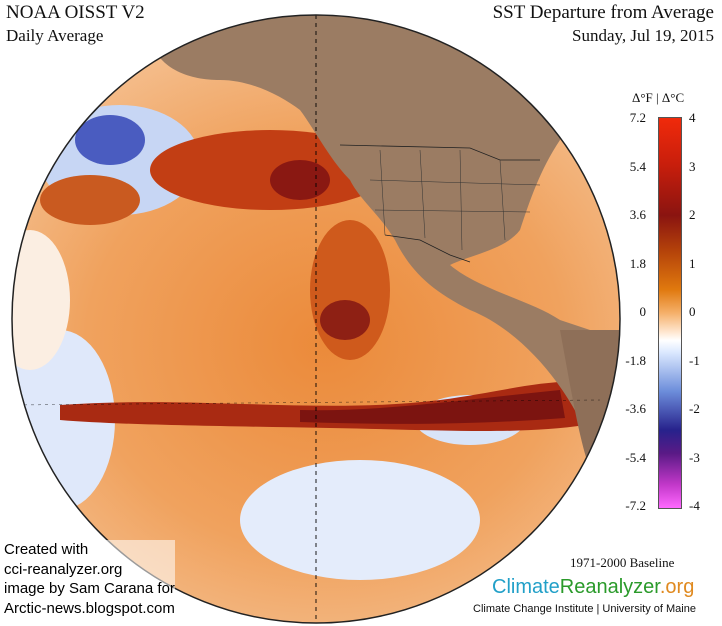  Describe the element at coordinates (692, 311) in the screenshot. I see `tick-celsius: 0` at that location.